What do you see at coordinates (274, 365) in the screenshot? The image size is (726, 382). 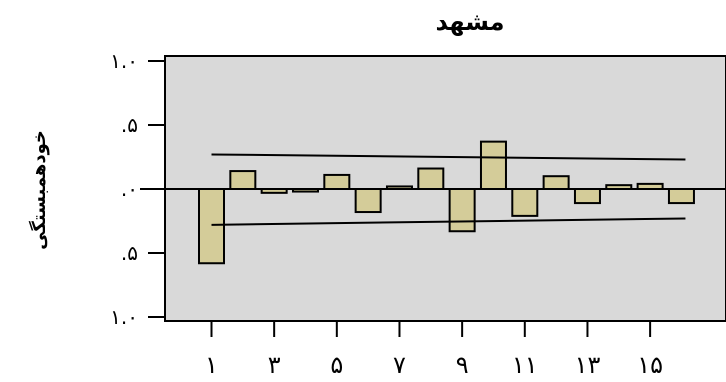 I see `x-tick-label: ۳` at bounding box center [274, 365].